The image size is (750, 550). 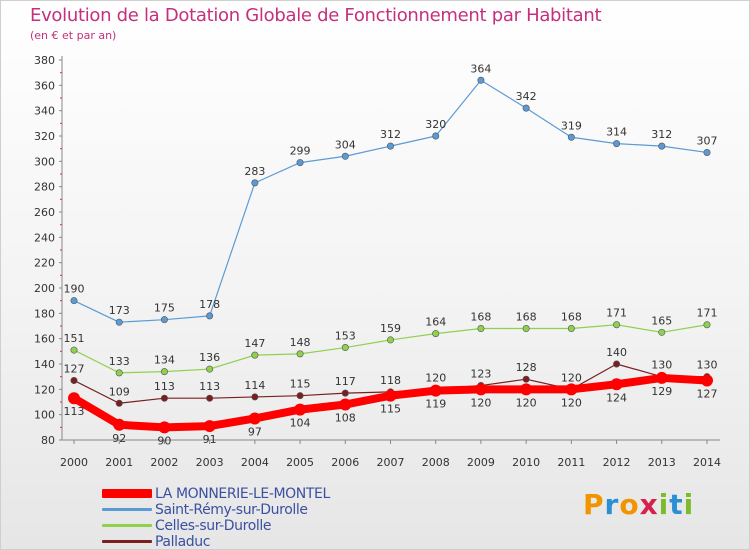 I want to click on data-label-2: 159, so click(x=390, y=328).